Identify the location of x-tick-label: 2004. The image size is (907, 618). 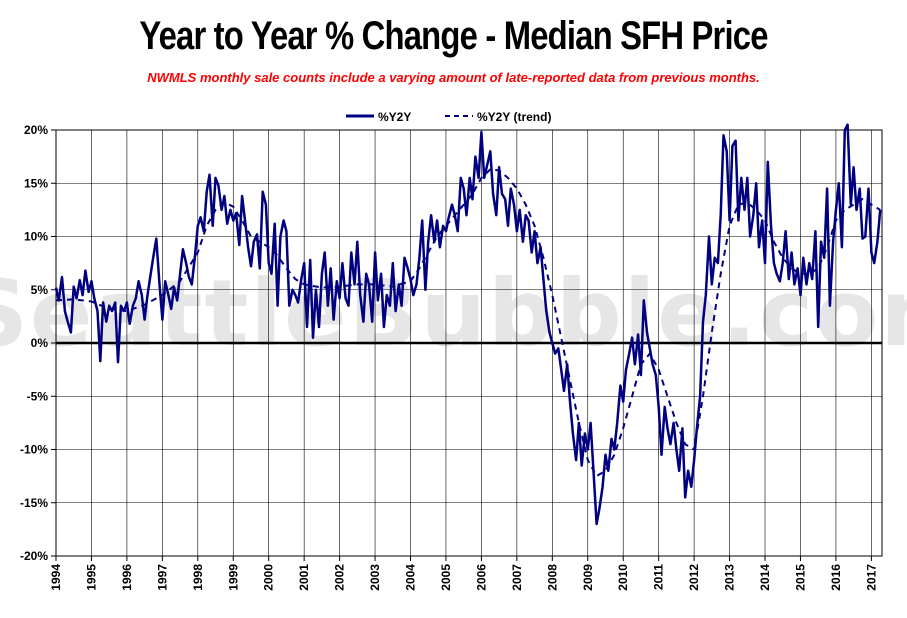
(411, 577).